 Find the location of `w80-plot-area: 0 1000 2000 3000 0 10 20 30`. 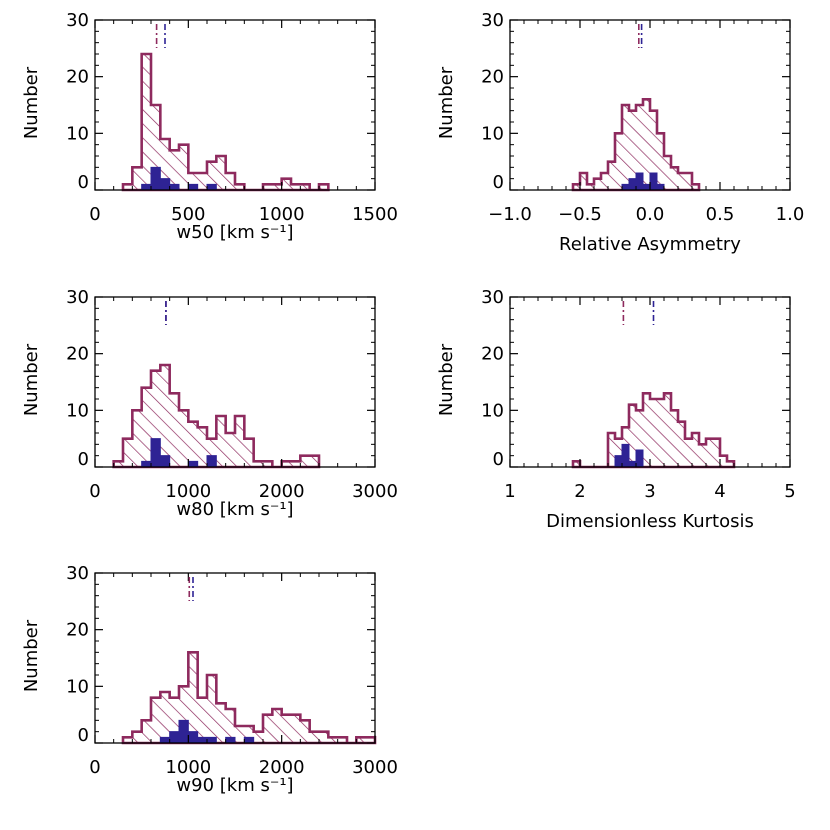

w80-plot-area: 0 1000 2000 3000 0 10 20 30 is located at coordinates (232, 394).